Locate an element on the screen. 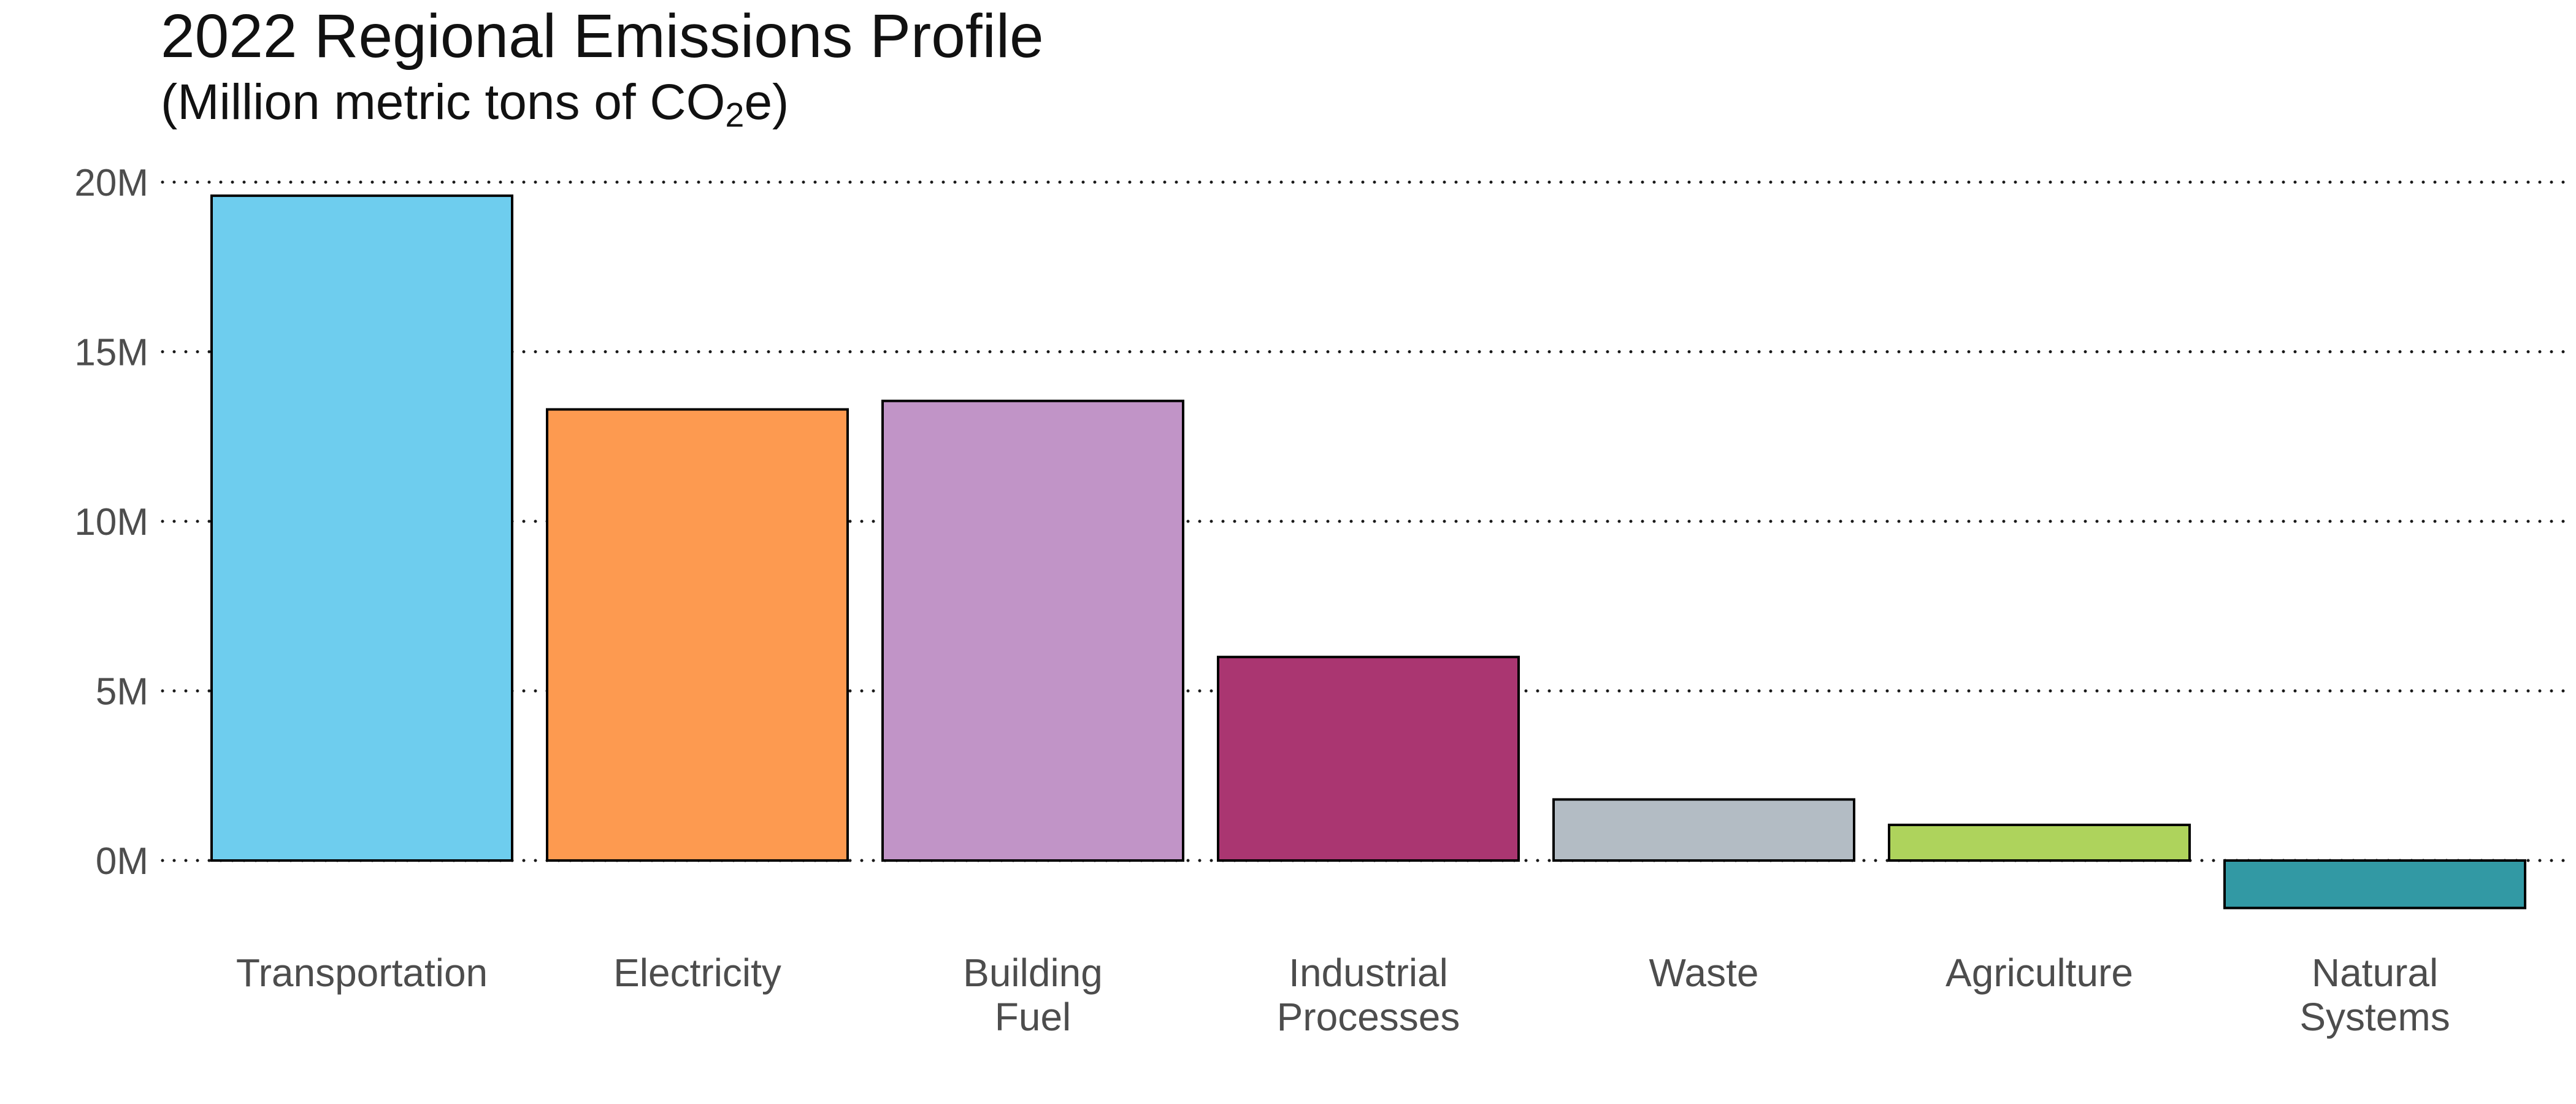 The image size is (2576, 1104). chart-subtitle: (Million metric tons of CO2e) is located at coordinates (475, 102).